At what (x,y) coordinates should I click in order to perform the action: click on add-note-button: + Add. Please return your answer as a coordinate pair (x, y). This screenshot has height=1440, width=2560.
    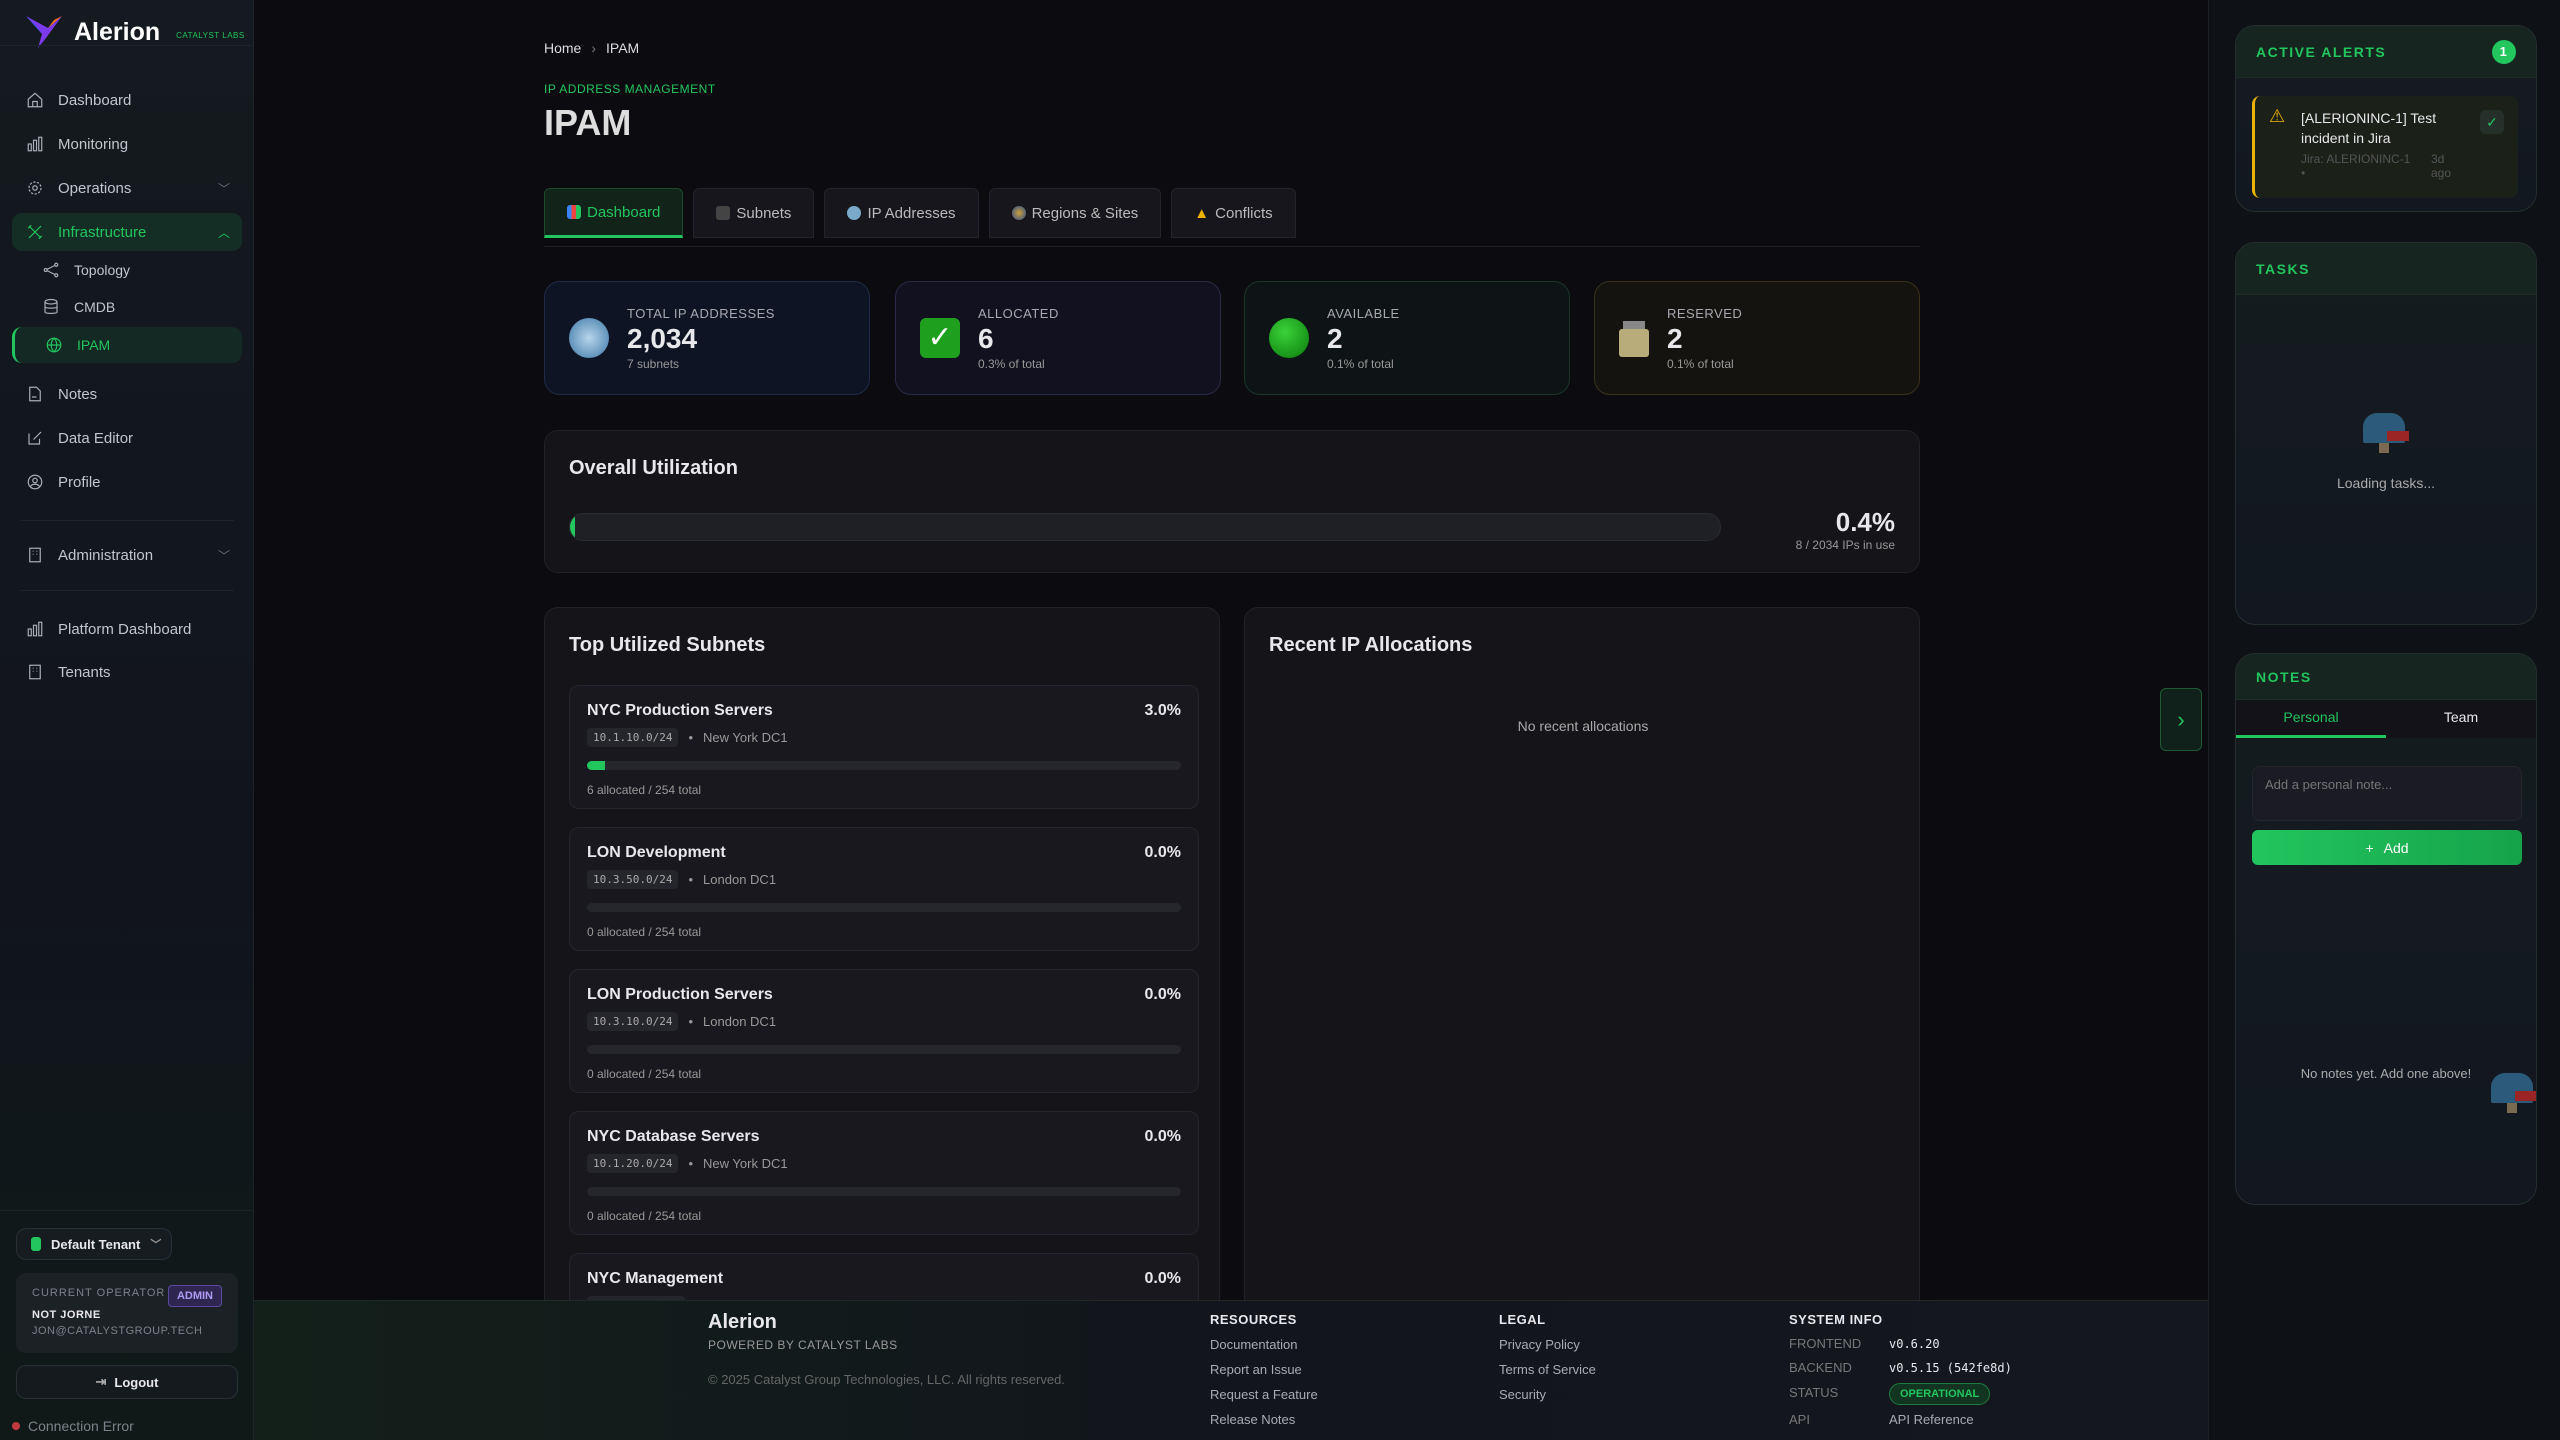
    Looking at the image, I should click on (2387, 847).